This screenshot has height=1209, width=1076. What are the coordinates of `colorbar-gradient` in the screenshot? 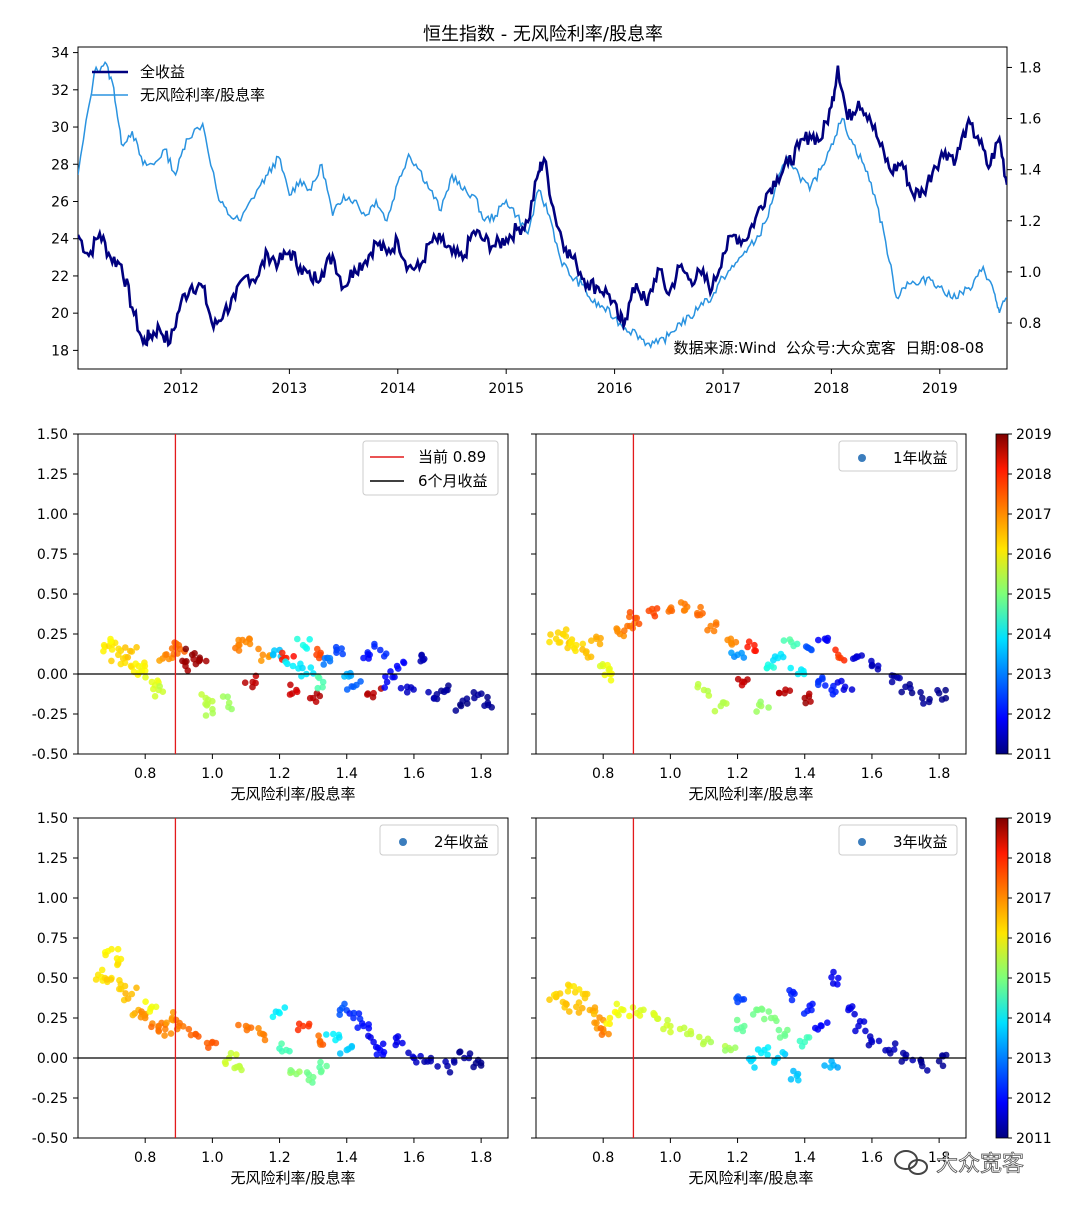 It's located at (1002, 594).